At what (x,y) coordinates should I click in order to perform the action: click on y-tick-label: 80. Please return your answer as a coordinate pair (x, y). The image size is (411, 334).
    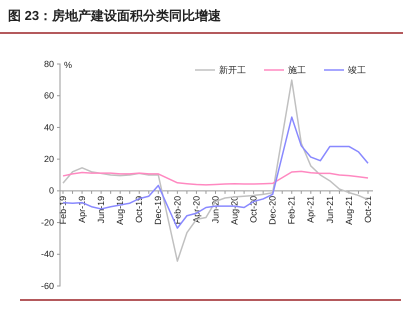
    Looking at the image, I should click on (49, 63).